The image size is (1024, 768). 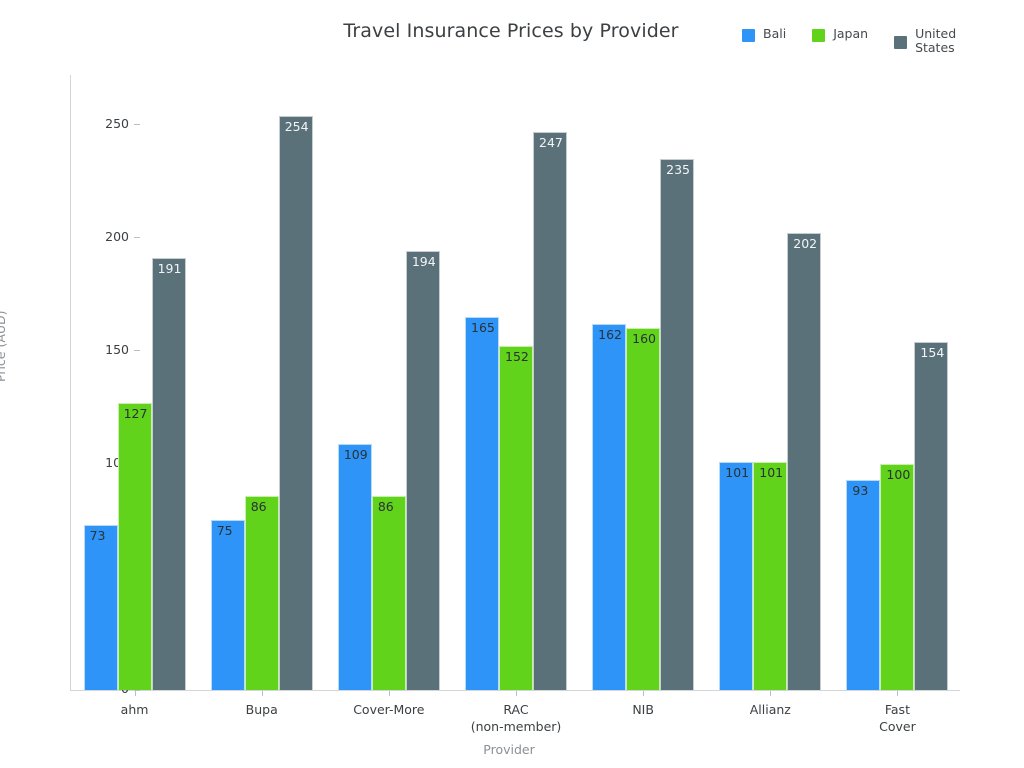 What do you see at coordinates (168, 474) in the screenshot?
I see `bar: 191` at bounding box center [168, 474].